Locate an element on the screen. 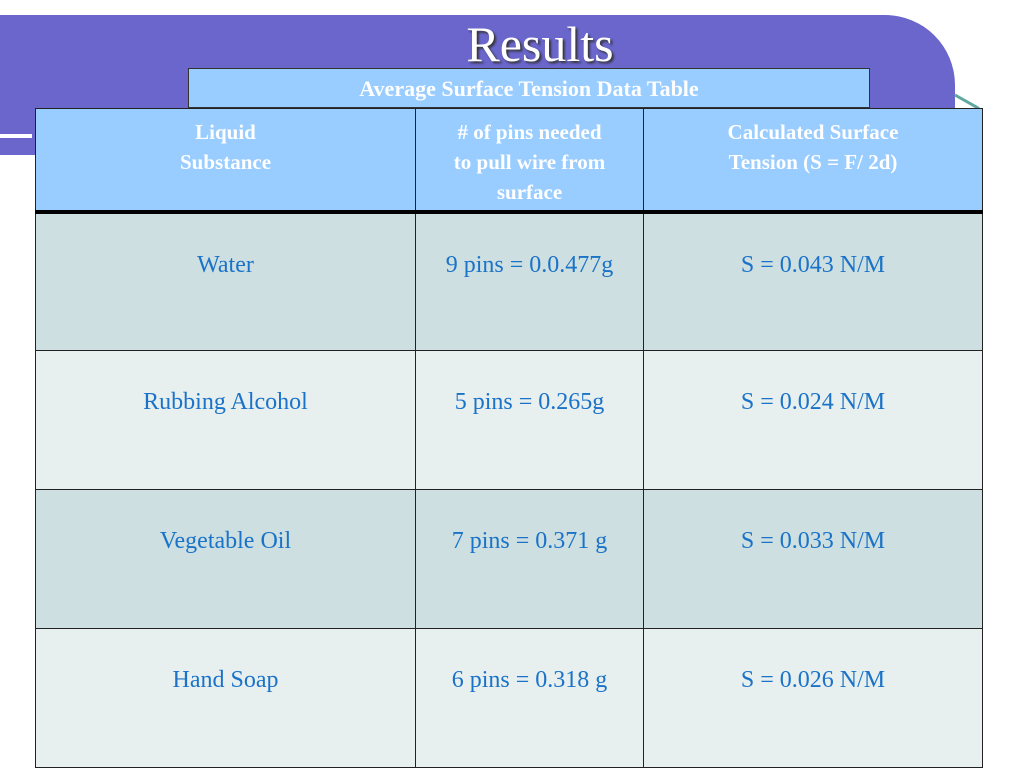 The height and width of the screenshot is (768, 1024). table-caption: Average Surface Tension Data Table is located at coordinates (529, 88).